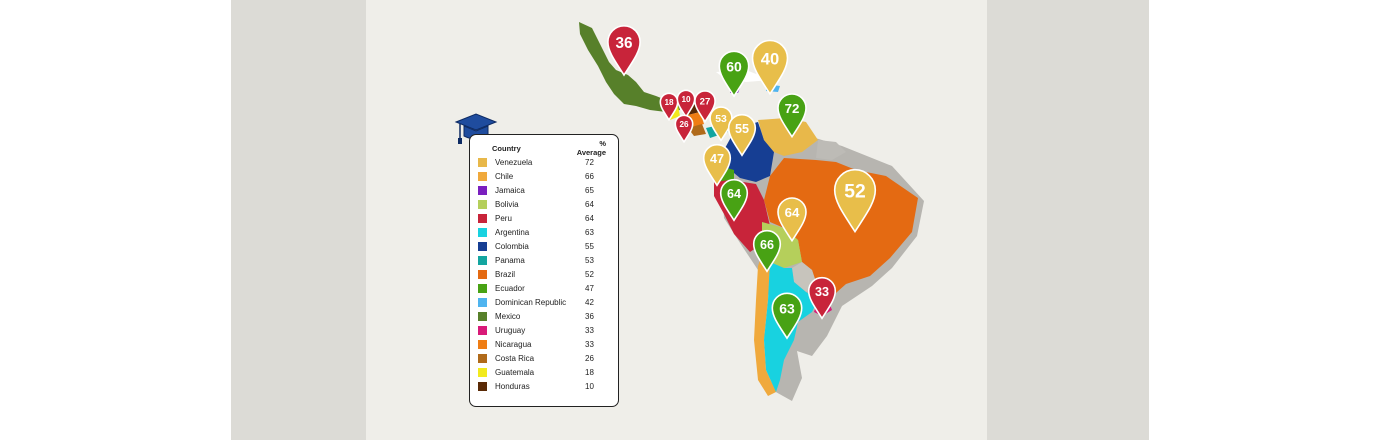  I want to click on markers-layer: 36 60 40 72 18 10 27 26 53 55 47 64 52 64 66 33 63, so click(742, 182).